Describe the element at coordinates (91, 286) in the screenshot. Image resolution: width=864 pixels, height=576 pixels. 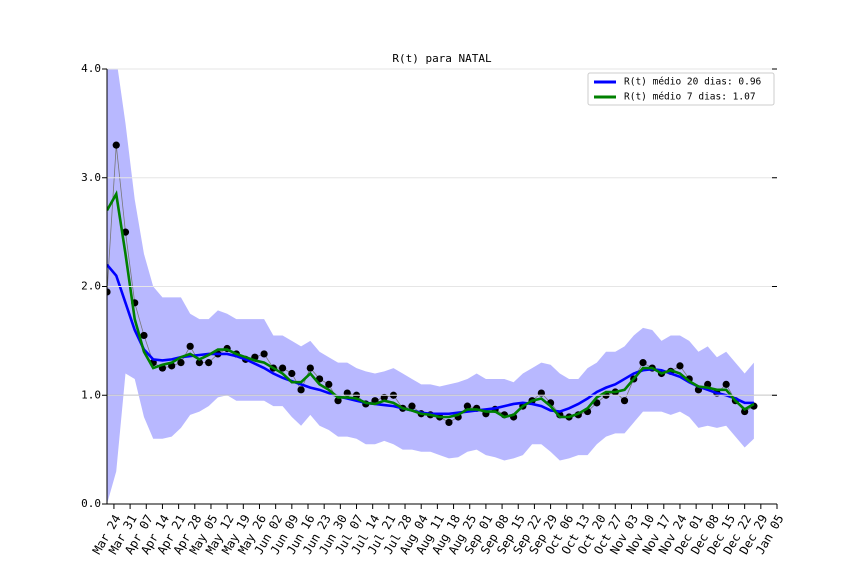
I see `y-tick-label: 2.0` at that location.